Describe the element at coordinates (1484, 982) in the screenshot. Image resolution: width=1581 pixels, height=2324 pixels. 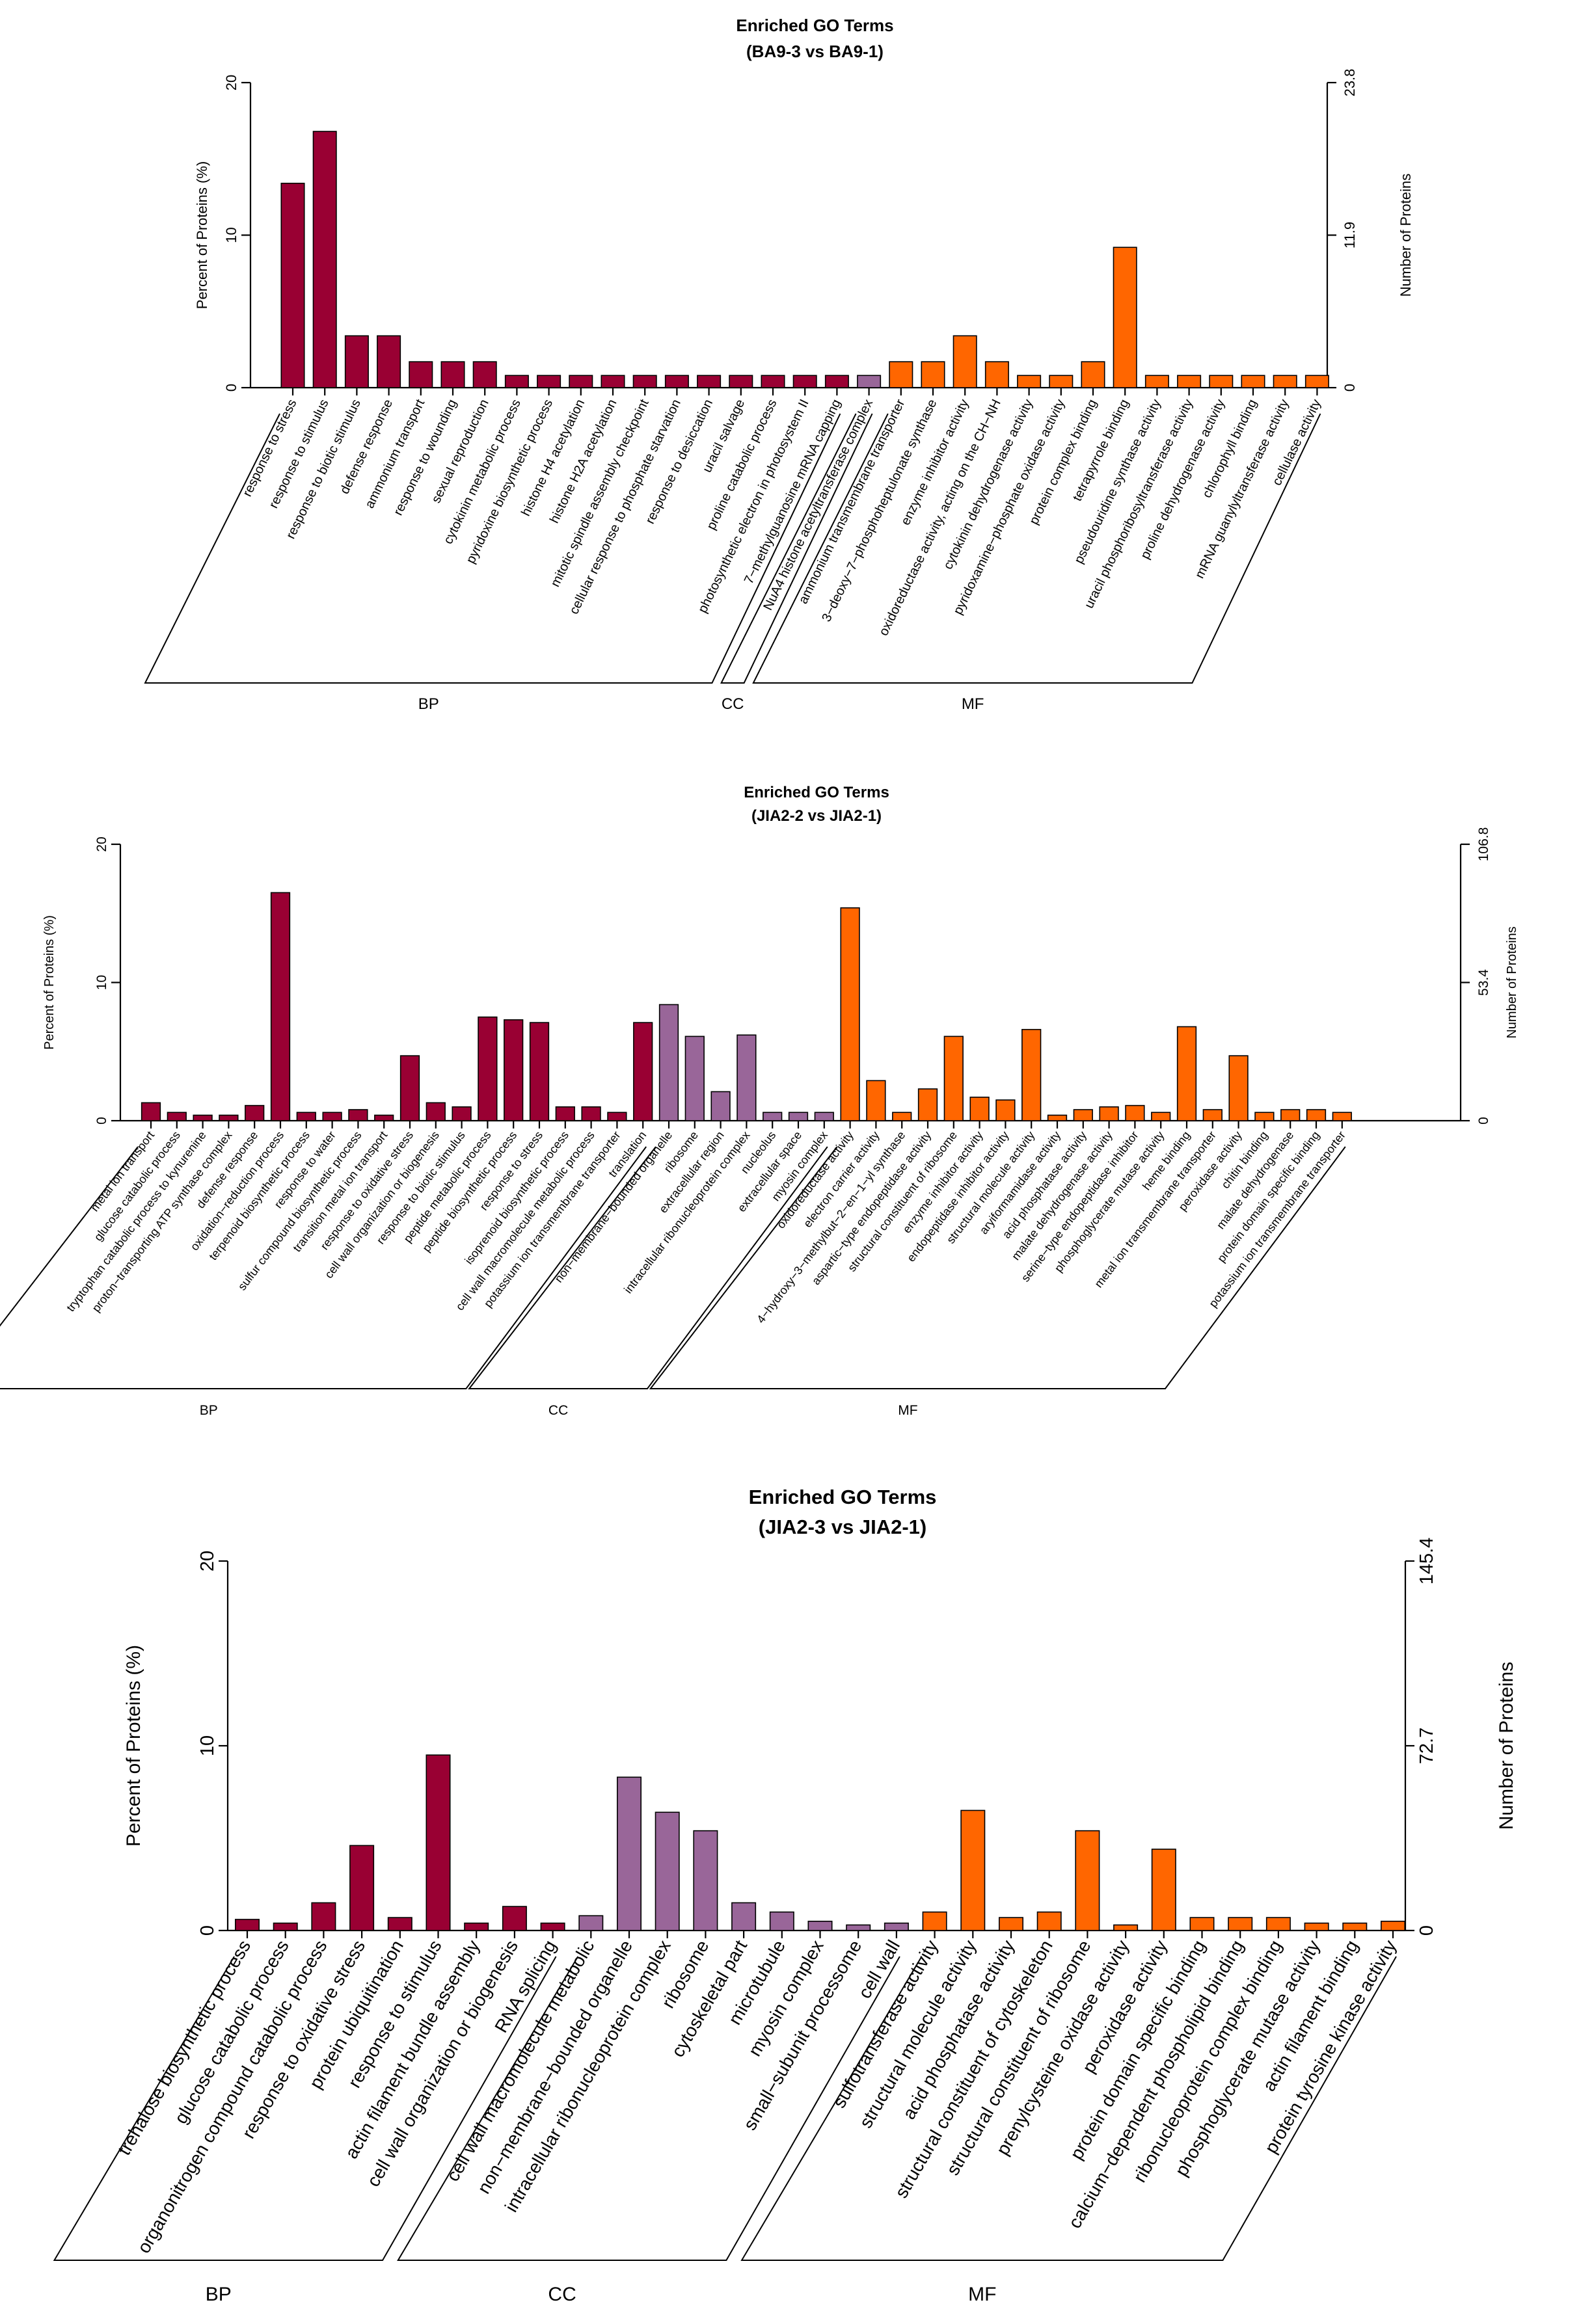
I see `y-tick-label-right: 53.4` at that location.